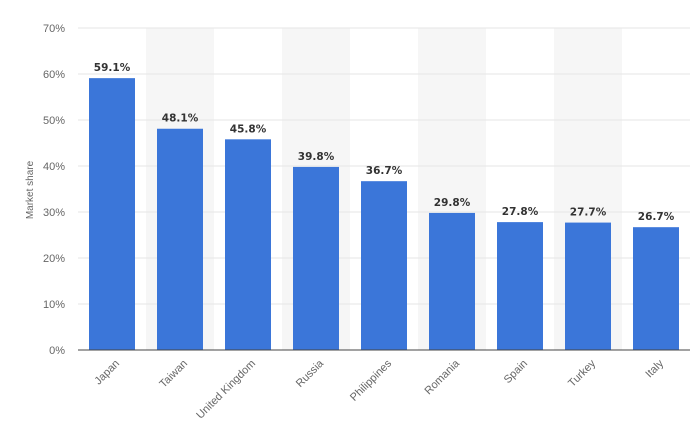 This screenshot has width=700, height=440. What do you see at coordinates (112, 68) in the screenshot?
I see `data-label: 59.1%` at bounding box center [112, 68].